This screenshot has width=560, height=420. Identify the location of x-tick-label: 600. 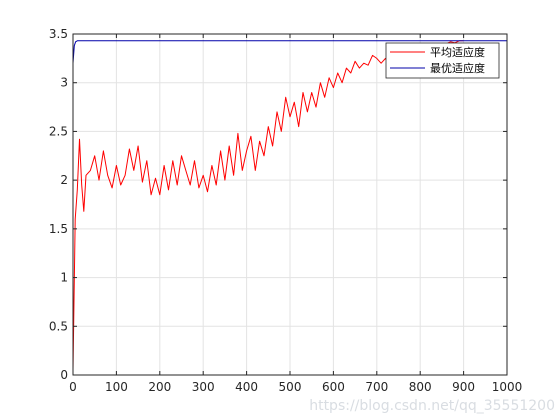
(333, 387).